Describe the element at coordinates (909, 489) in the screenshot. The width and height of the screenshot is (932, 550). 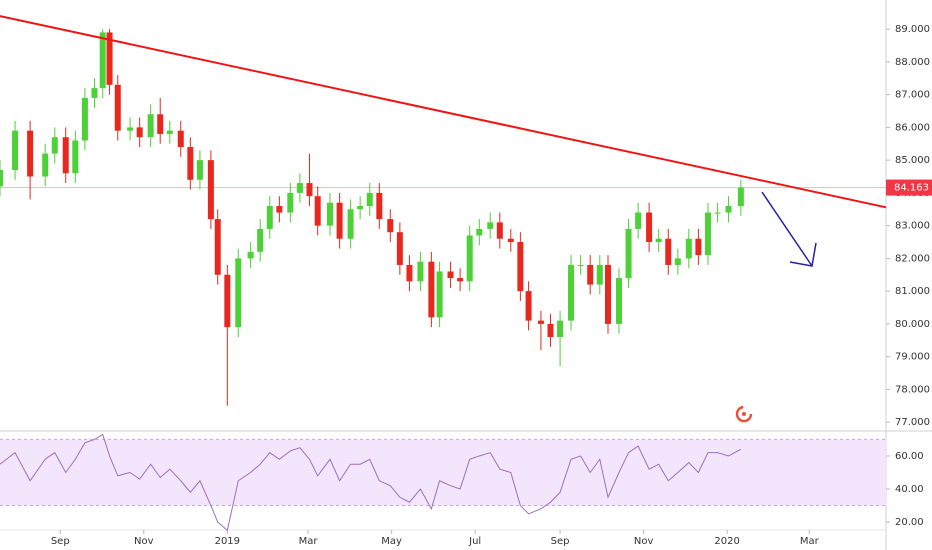
I see `rsi-y-tick-label: 40.00` at that location.